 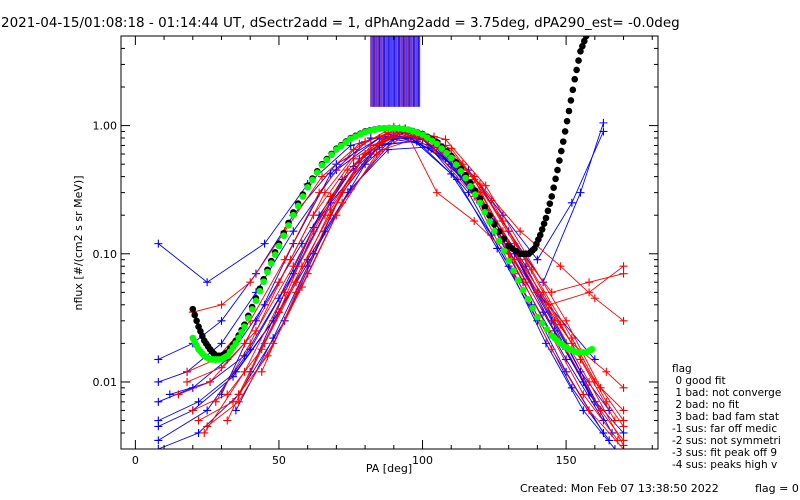 What do you see at coordinates (422, 460) in the screenshot?
I see `x-tick-label: 100` at bounding box center [422, 460].